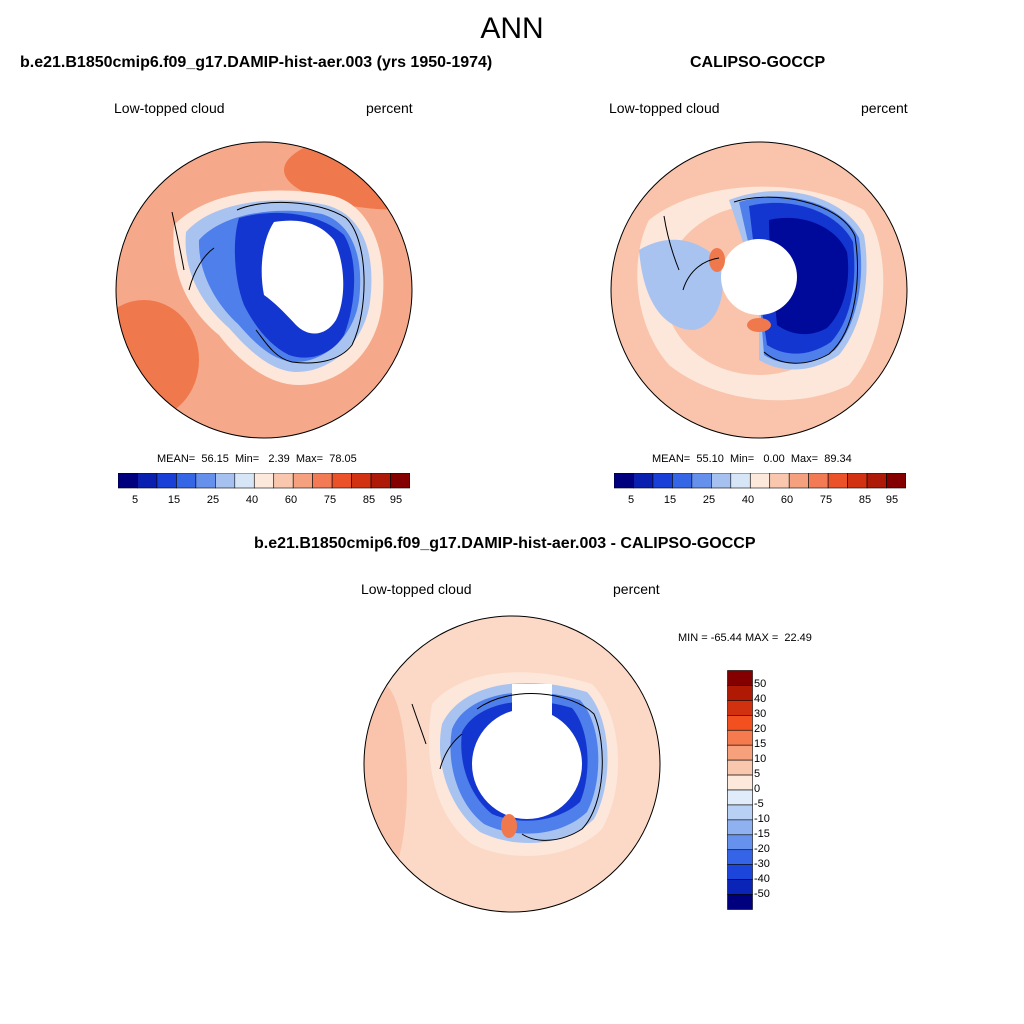 This screenshot has width=1024, height=1024. Describe the element at coordinates (774, 459) in the screenshot. I see `obs-min-value: 0.00` at that location.